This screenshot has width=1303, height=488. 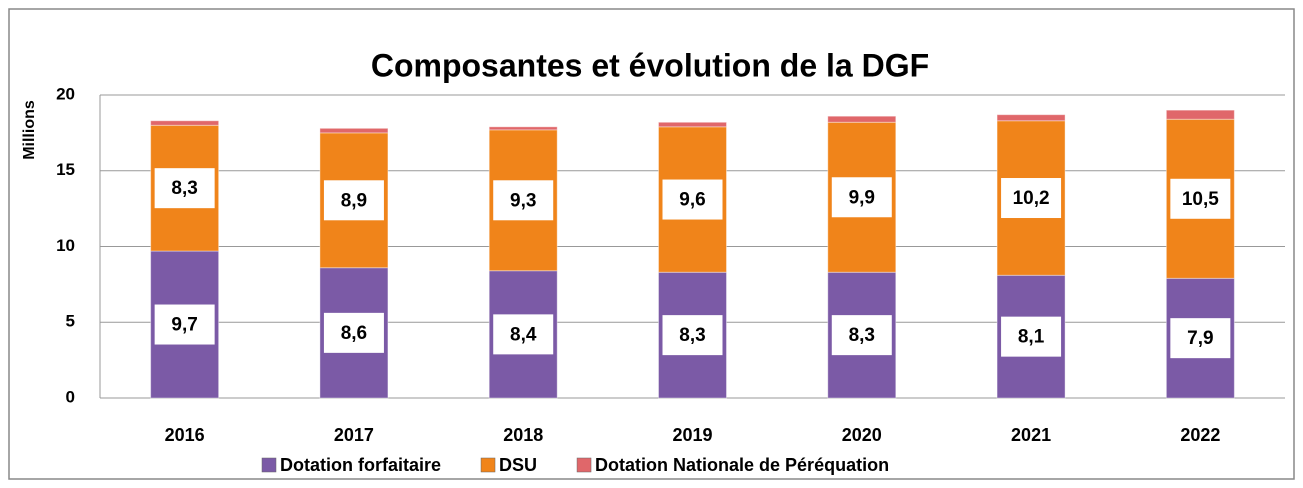 I want to click on data-label: 9,6, so click(x=692, y=200).